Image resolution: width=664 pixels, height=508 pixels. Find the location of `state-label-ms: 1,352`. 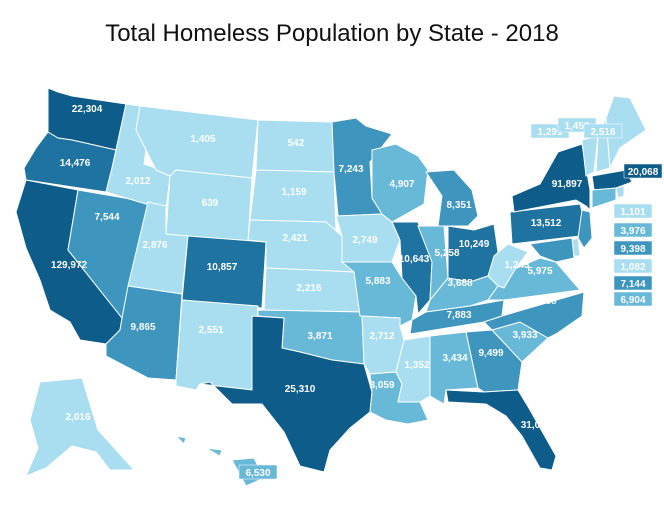

state-label-ms: 1,352 is located at coordinates (416, 365).